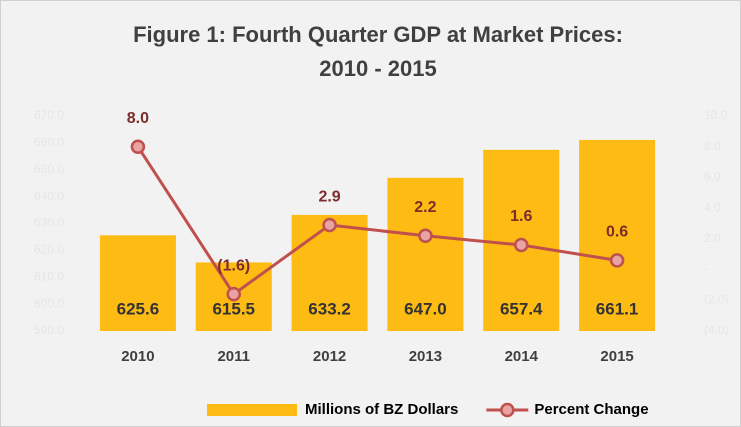  I want to click on bar-label: 657.4, so click(521, 308).